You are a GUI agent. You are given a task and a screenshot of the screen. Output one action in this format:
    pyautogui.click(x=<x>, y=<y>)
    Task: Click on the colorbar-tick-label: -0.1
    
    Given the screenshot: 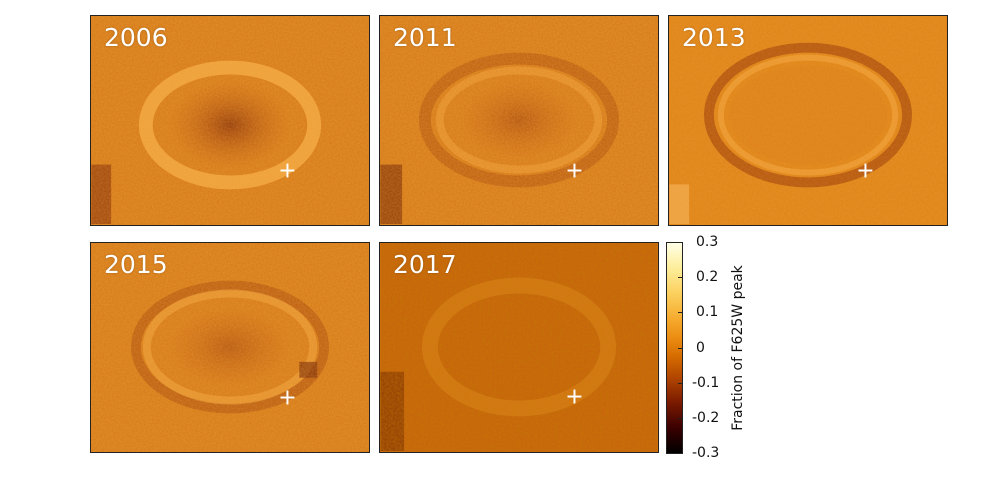 What is the action you would take?
    pyautogui.click(x=706, y=383)
    